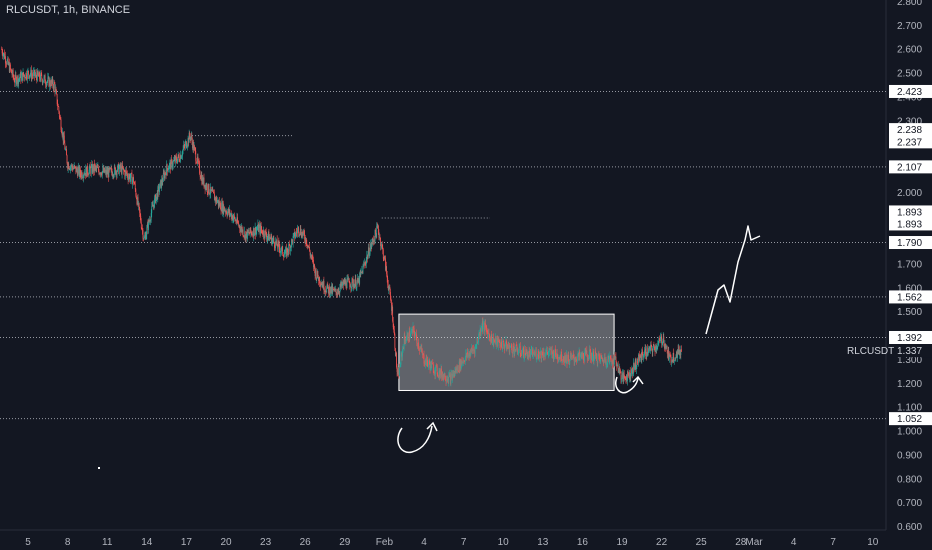  What do you see at coordinates (909, 455) in the screenshot?
I see `y-tick-label: 0.900` at bounding box center [909, 455].